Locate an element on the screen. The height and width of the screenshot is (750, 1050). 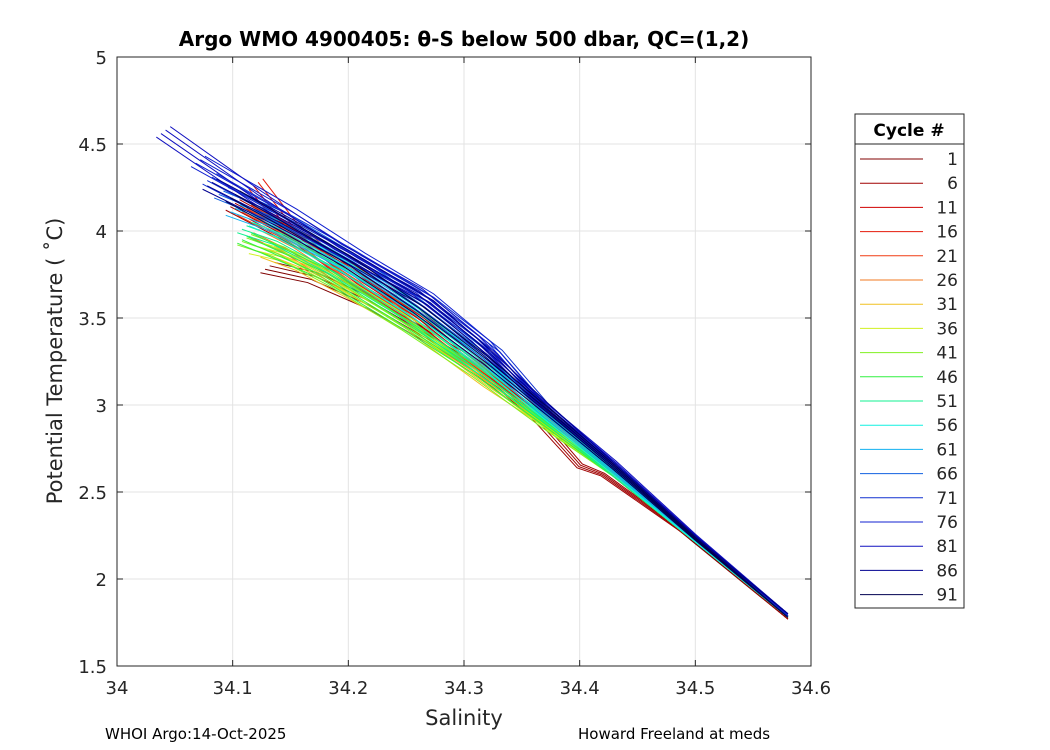
y-tick-label: 5 is located at coordinates (101, 58).